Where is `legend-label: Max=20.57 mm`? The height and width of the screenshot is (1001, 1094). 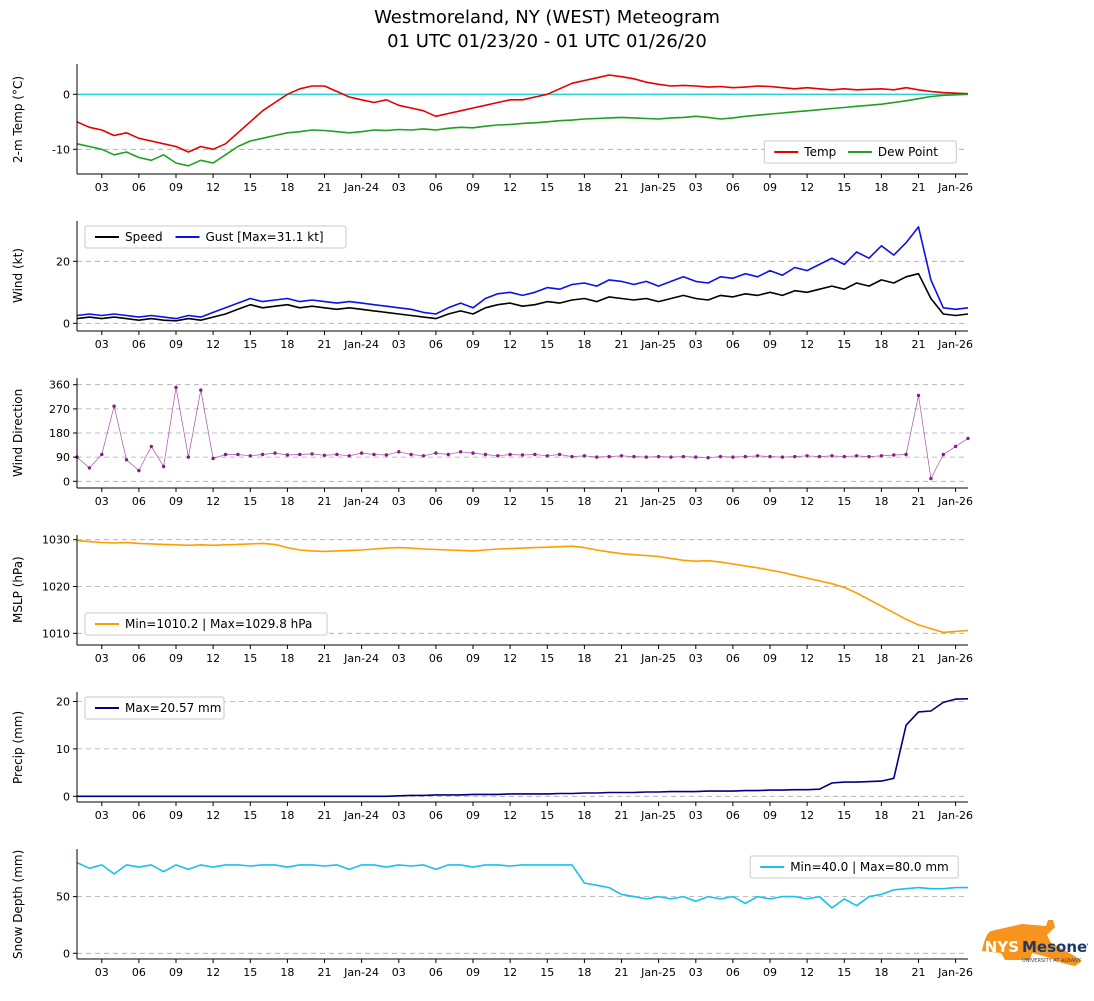
legend-label: Max=20.57 mm is located at coordinates (173, 708).